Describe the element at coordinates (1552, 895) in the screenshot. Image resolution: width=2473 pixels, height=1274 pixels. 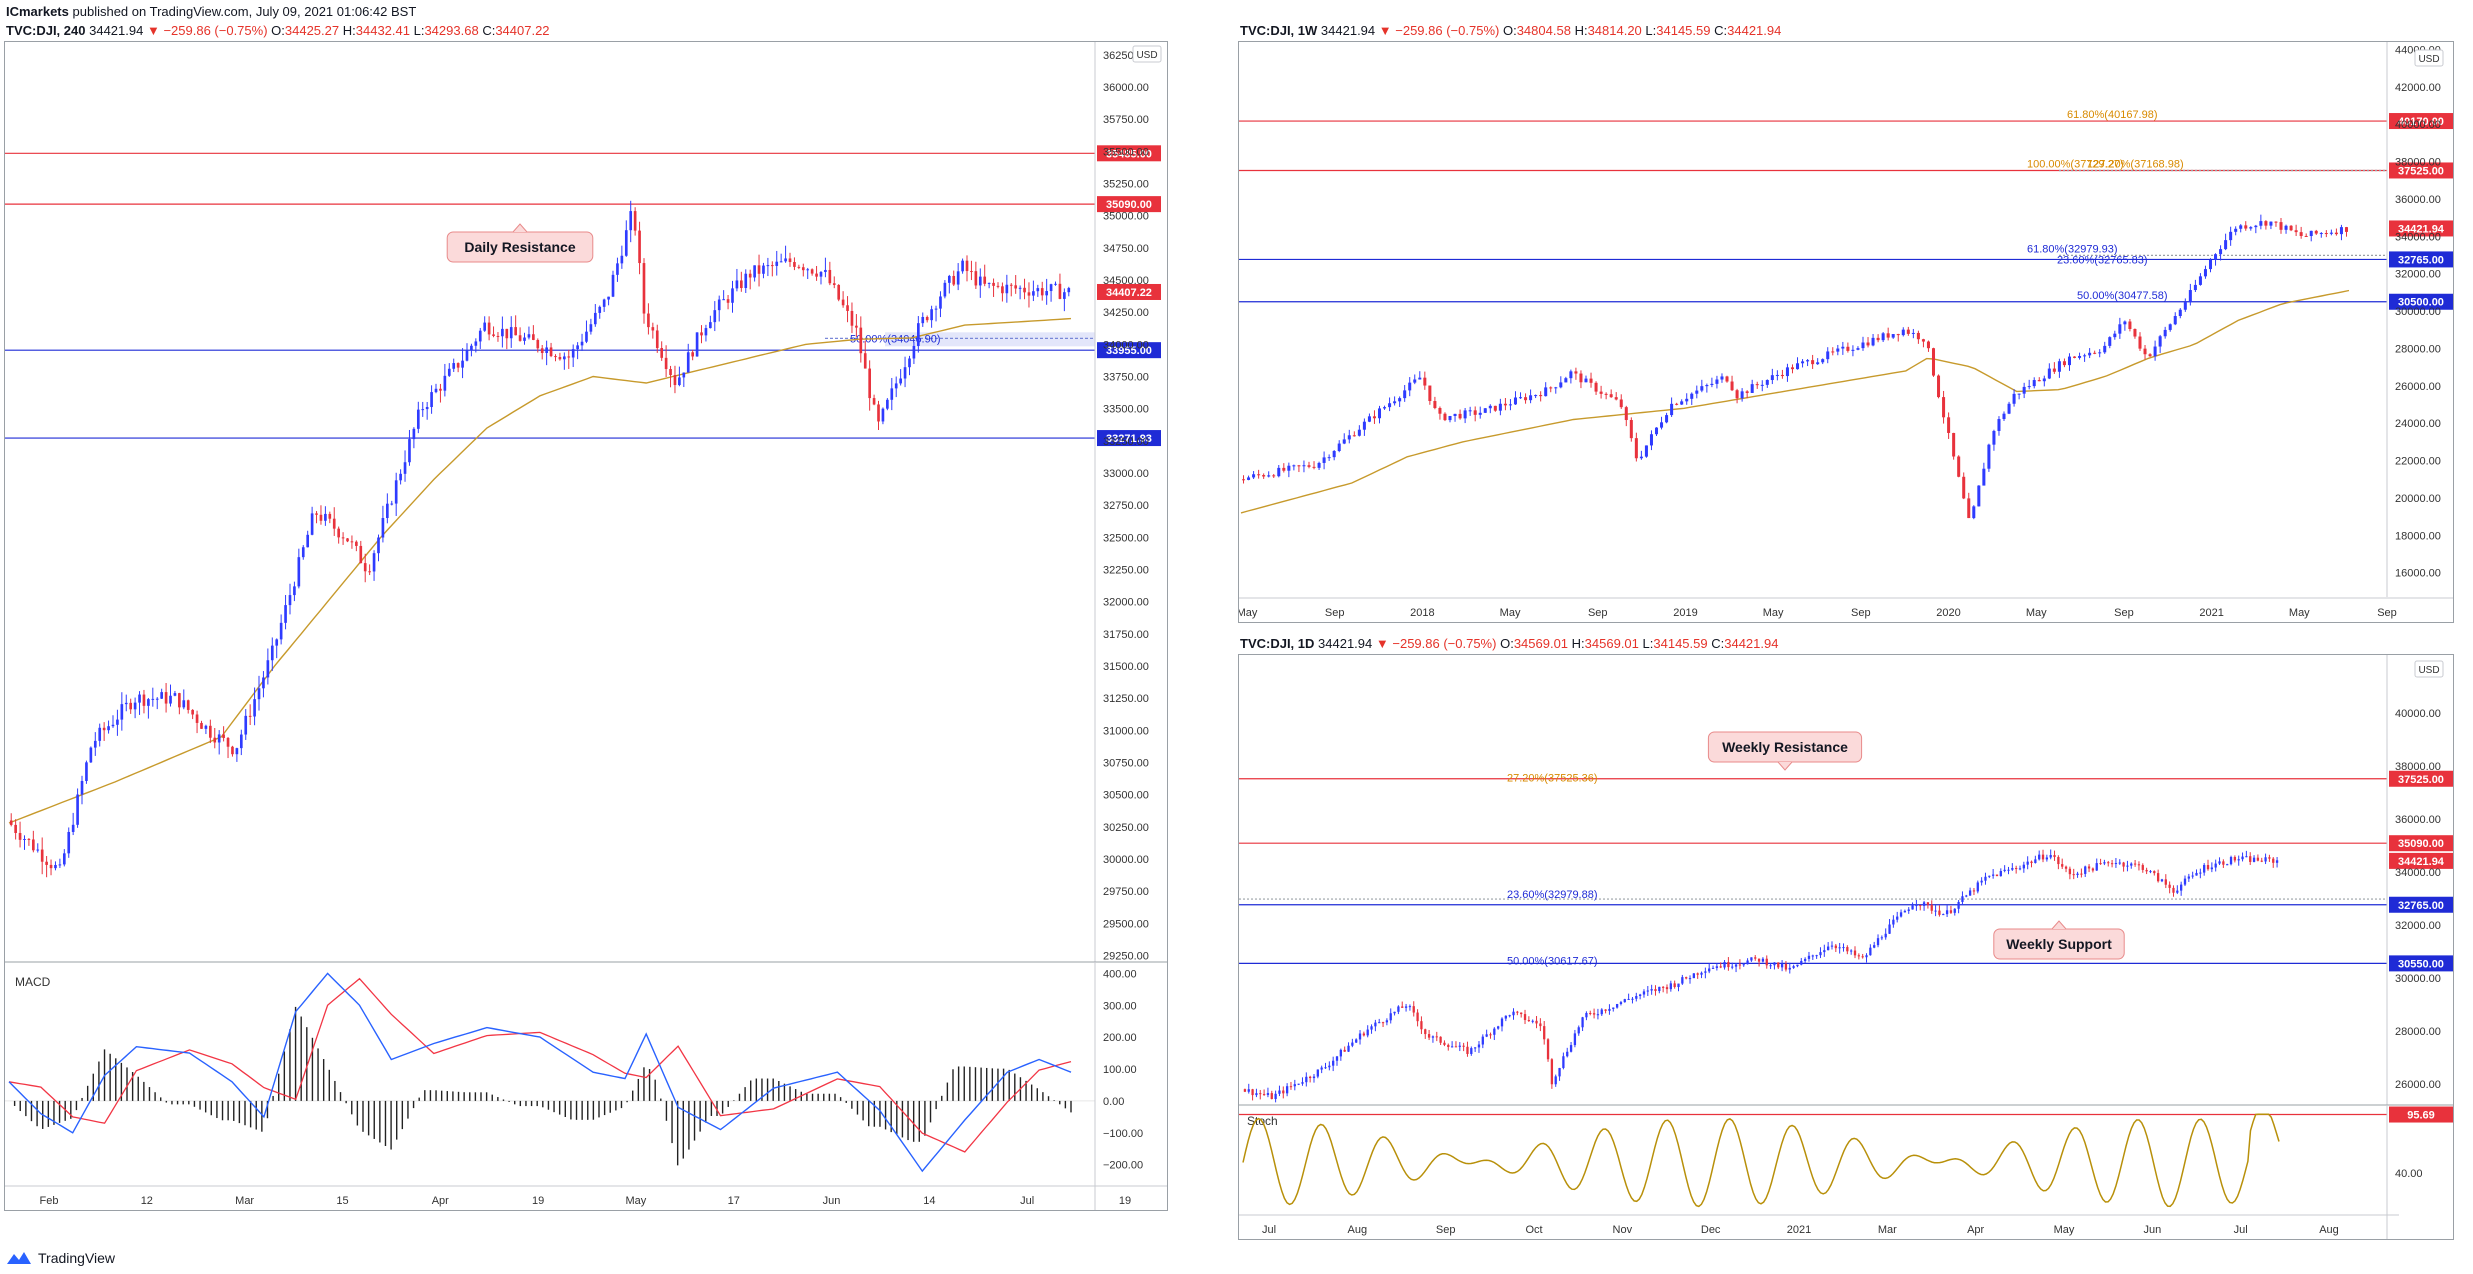
I see `fib-label: 23.60%(32979.88)` at that location.